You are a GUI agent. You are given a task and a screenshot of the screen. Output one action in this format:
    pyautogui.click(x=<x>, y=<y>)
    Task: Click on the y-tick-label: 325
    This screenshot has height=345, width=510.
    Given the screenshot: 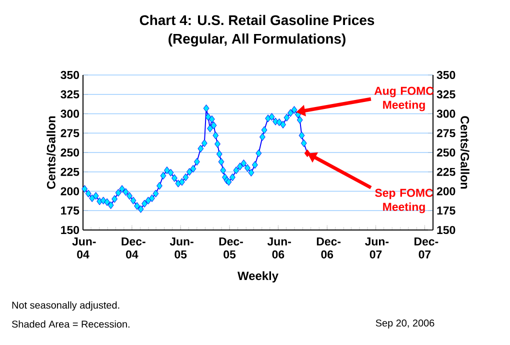 What is the action you would take?
    pyautogui.click(x=70, y=94)
    